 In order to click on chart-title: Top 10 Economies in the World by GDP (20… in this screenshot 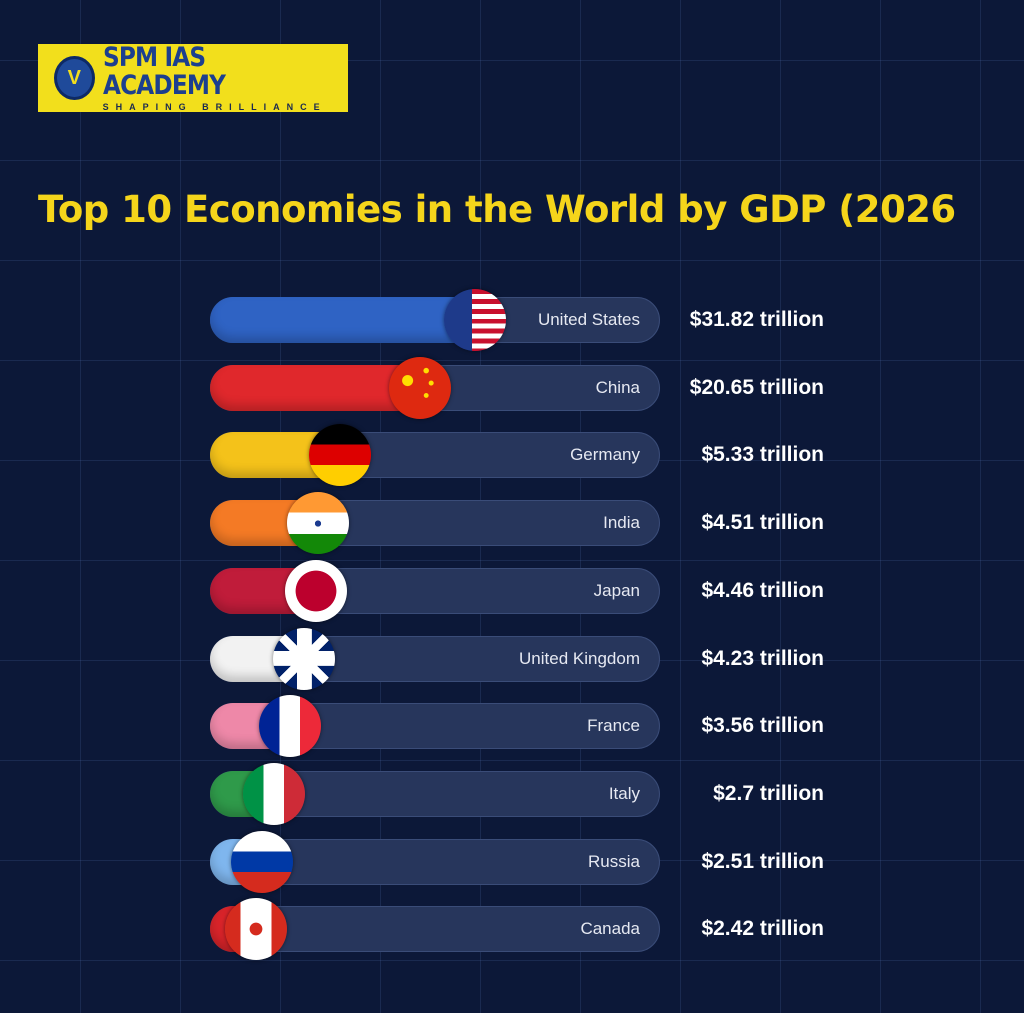, I will do `click(497, 209)`.